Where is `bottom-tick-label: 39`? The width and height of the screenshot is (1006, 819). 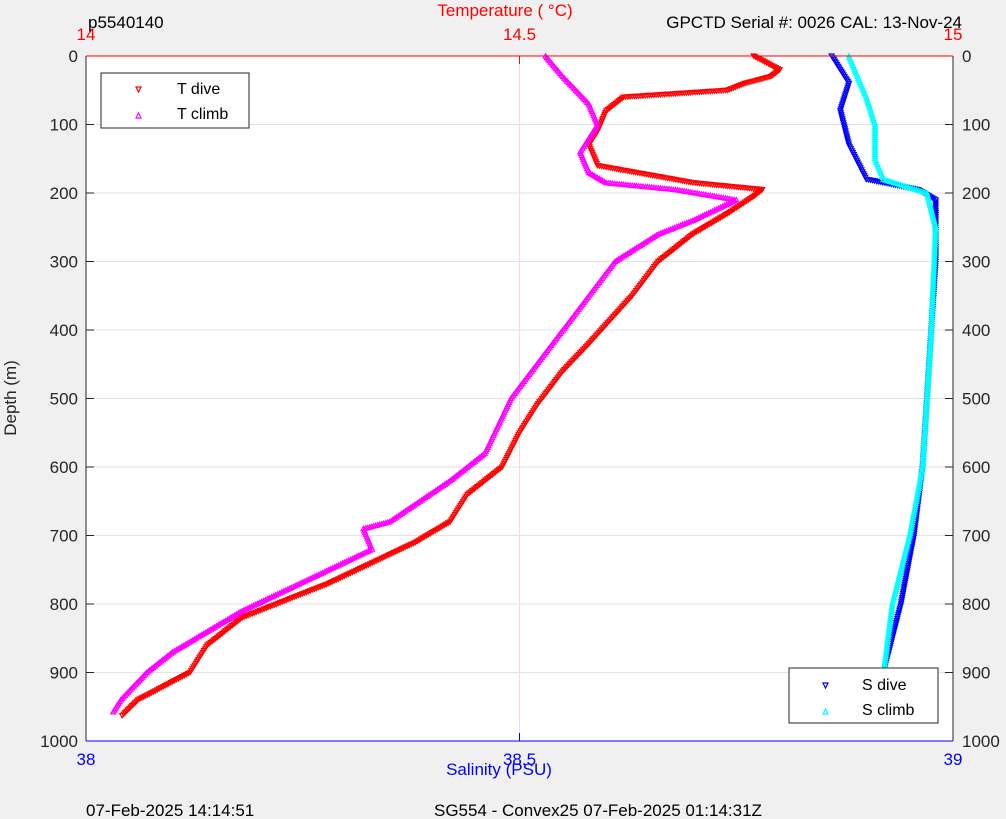
bottom-tick-label: 39 is located at coordinates (953, 759).